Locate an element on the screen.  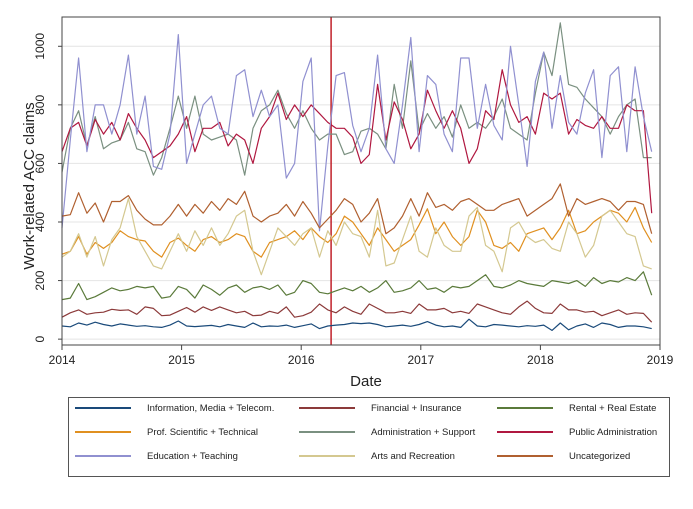
legend-item-administration-support: Administration + Support is located at coordinates (387, 432).